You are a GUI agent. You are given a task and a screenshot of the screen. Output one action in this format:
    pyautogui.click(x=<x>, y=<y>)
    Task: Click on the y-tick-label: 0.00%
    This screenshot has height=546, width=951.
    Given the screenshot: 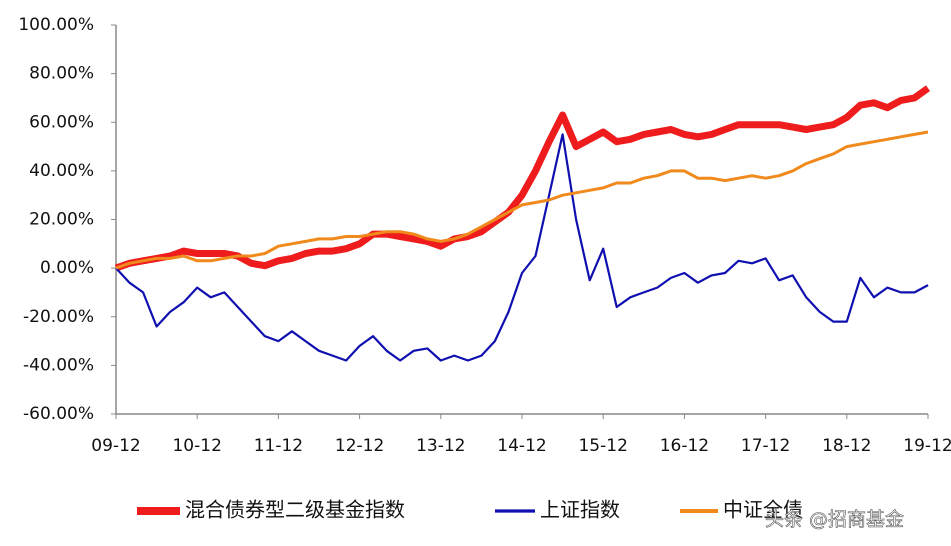 What is the action you would take?
    pyautogui.click(x=67, y=268)
    